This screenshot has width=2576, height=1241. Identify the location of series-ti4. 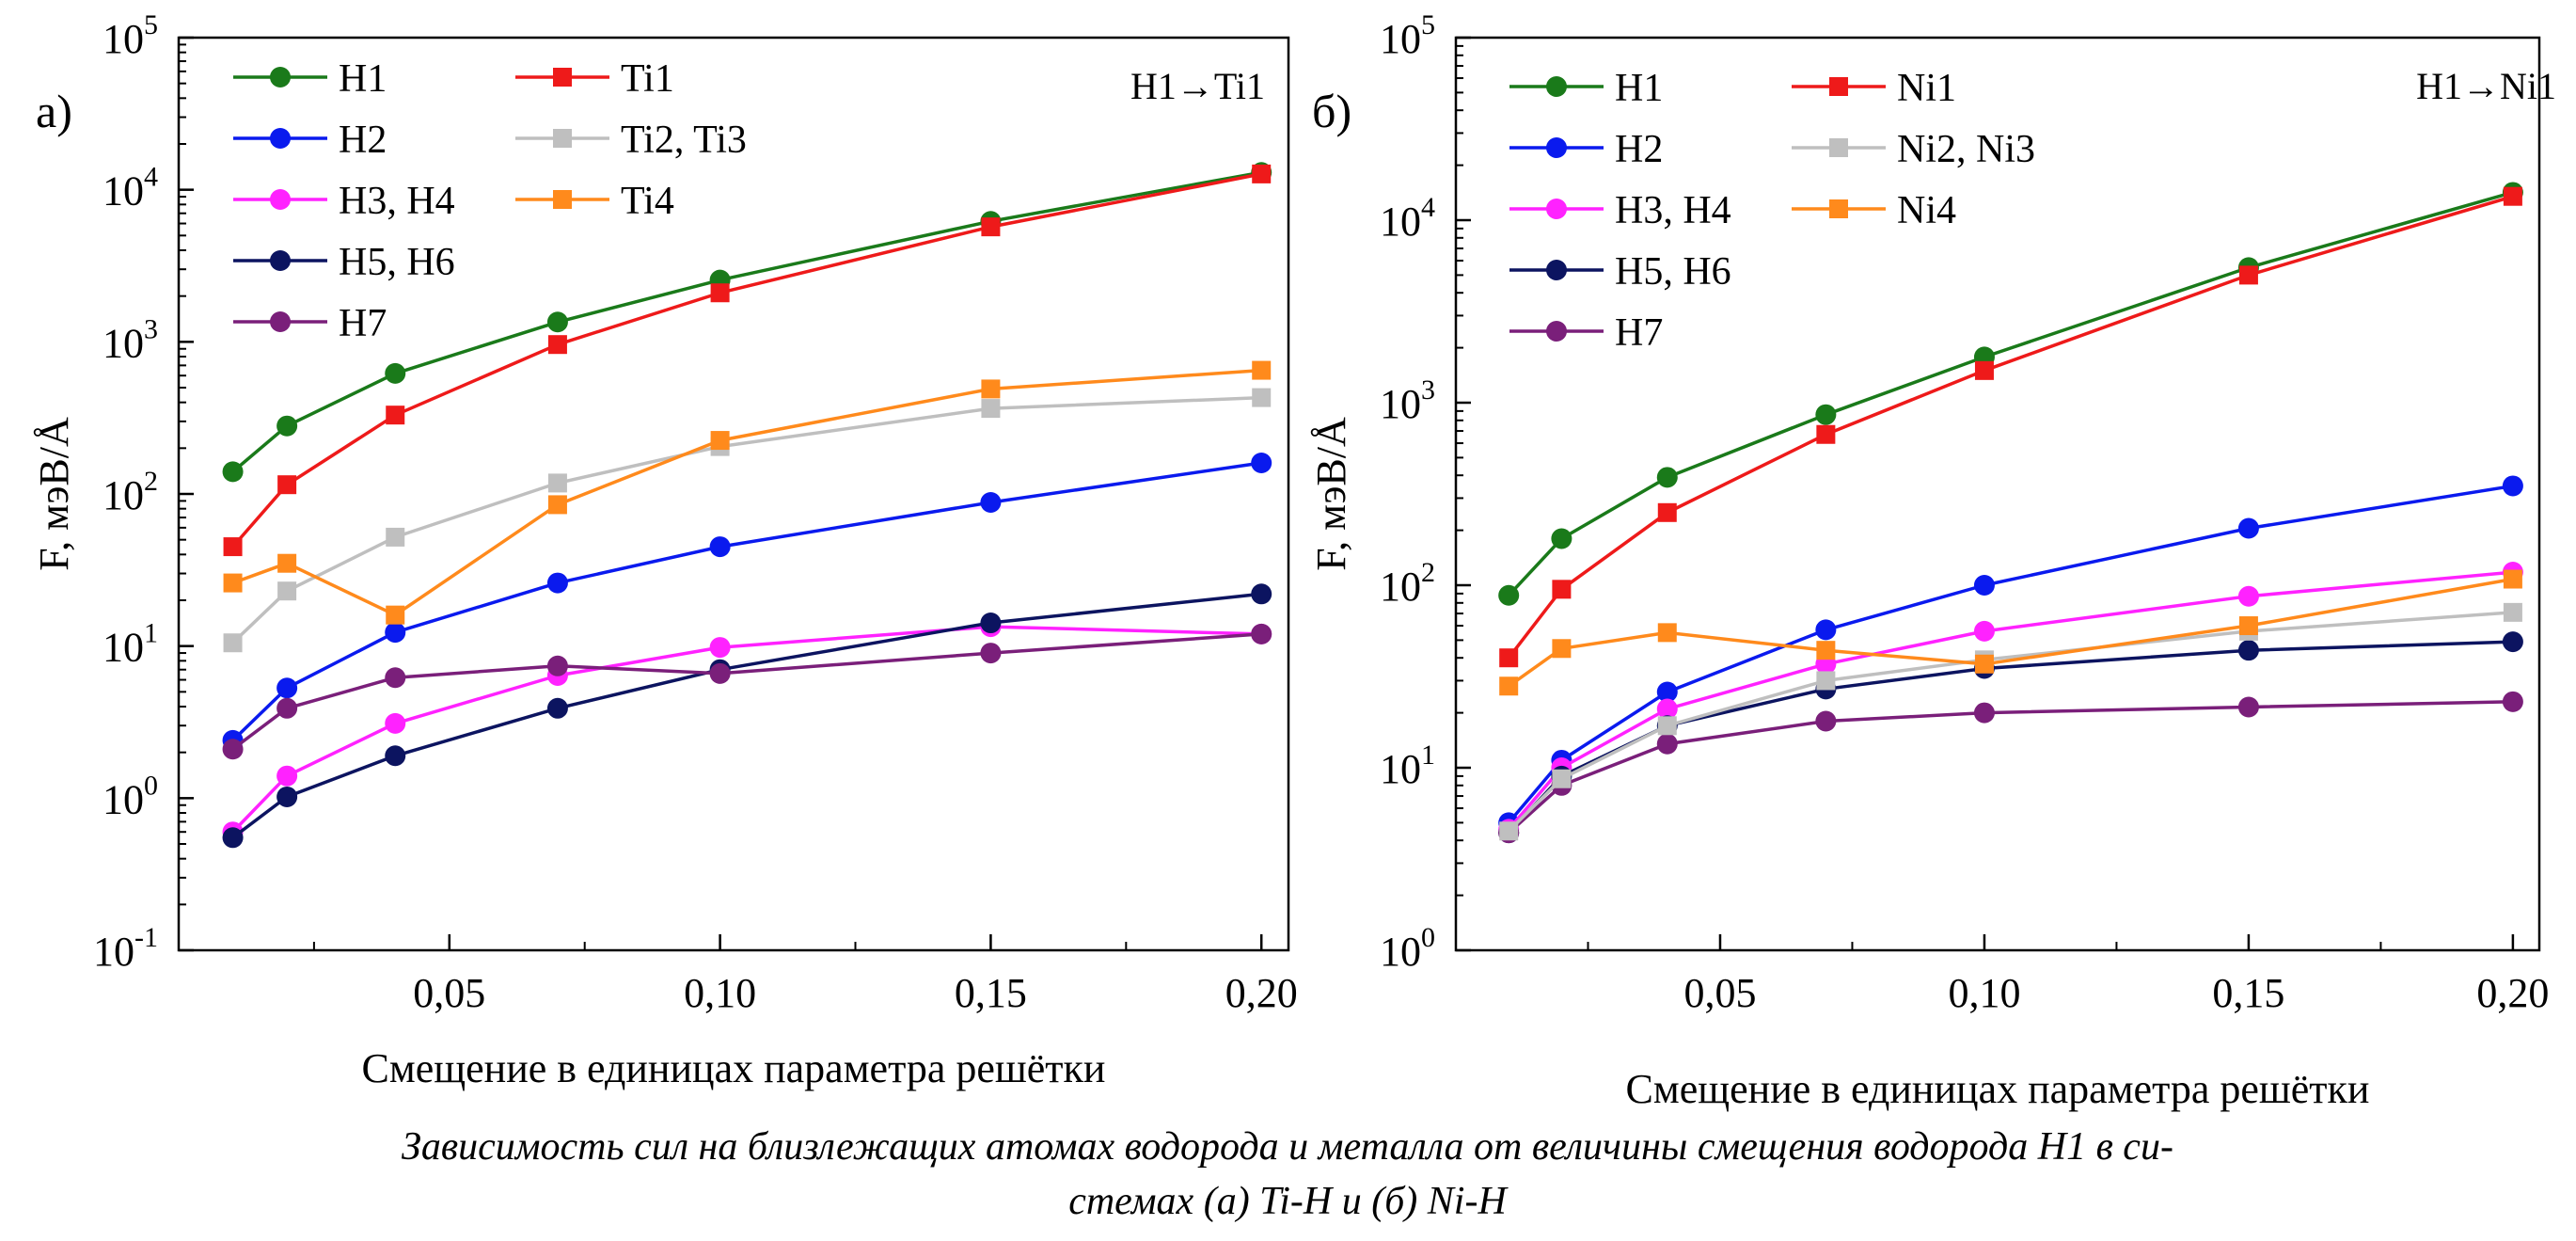
(747, 492).